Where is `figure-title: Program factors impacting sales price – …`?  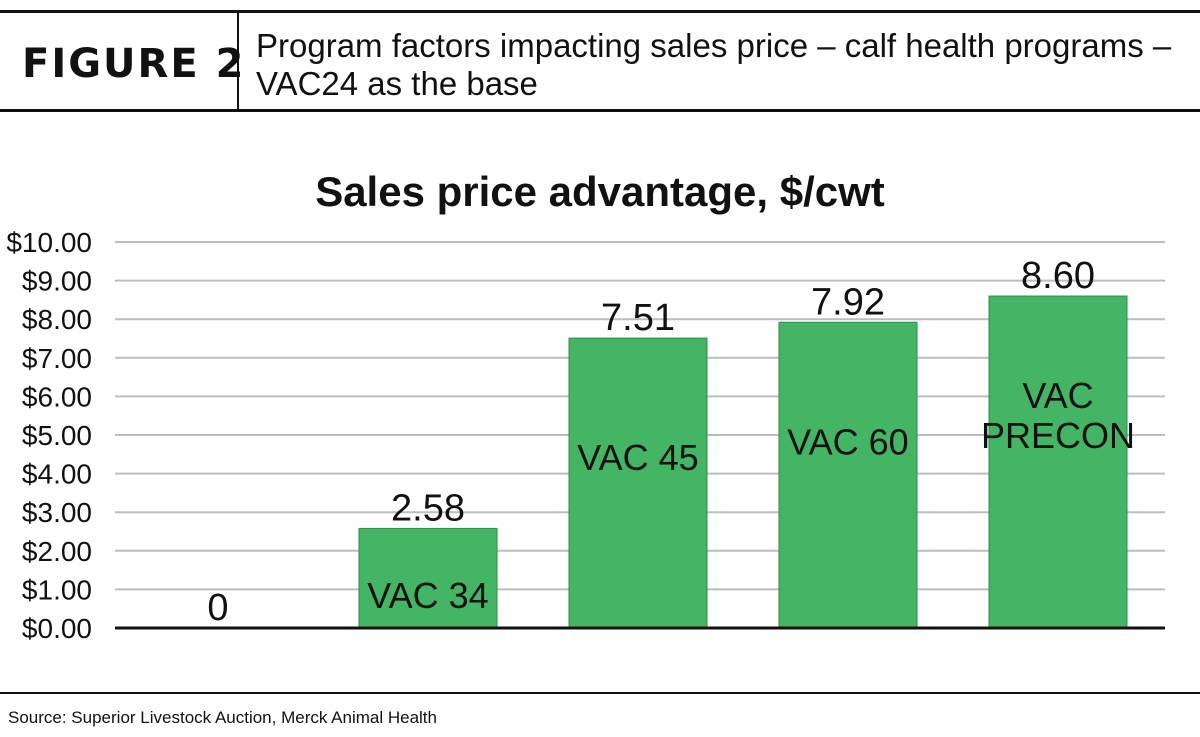
figure-title: Program factors impacting sales price – … is located at coordinates (714, 64).